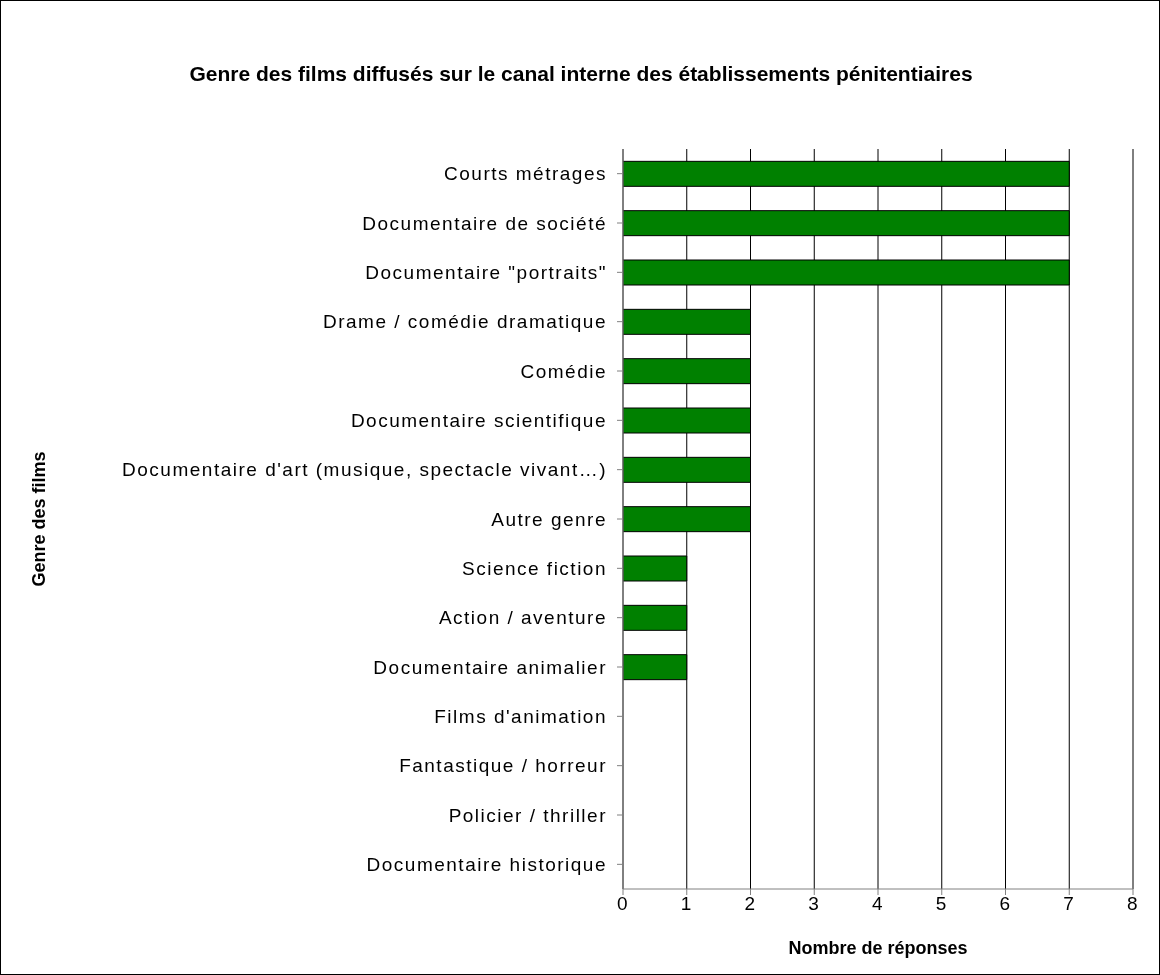  What do you see at coordinates (486, 865) in the screenshot?
I see `y-tick-label: Documentaire historique` at bounding box center [486, 865].